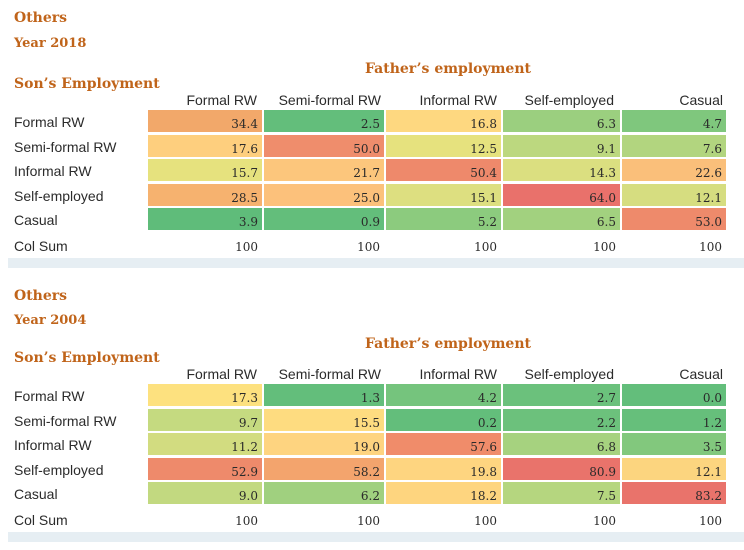 This screenshot has width=744, height=550. What do you see at coordinates (50, 43) in the screenshot?
I see `table-year: Year 2018` at bounding box center [50, 43].